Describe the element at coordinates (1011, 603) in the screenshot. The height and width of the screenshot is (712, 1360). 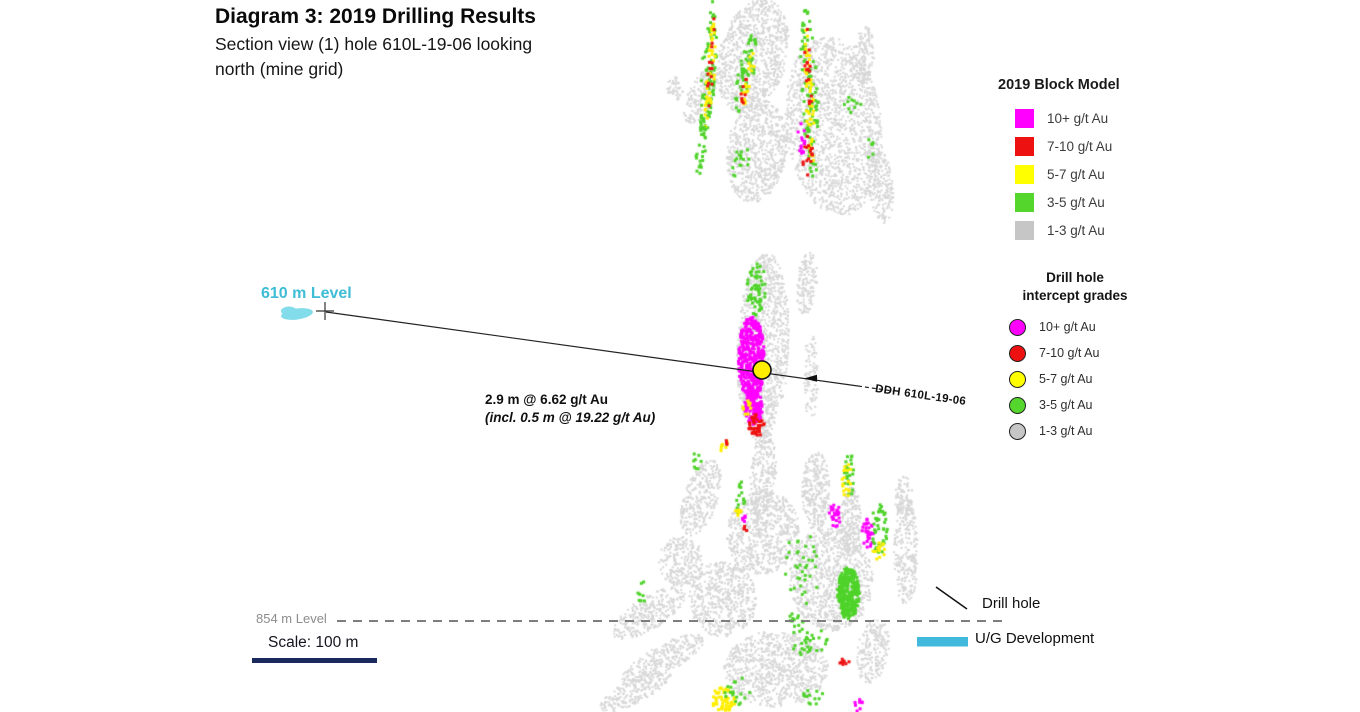
I see `legend-drill-hole-label: Drill hole` at that location.